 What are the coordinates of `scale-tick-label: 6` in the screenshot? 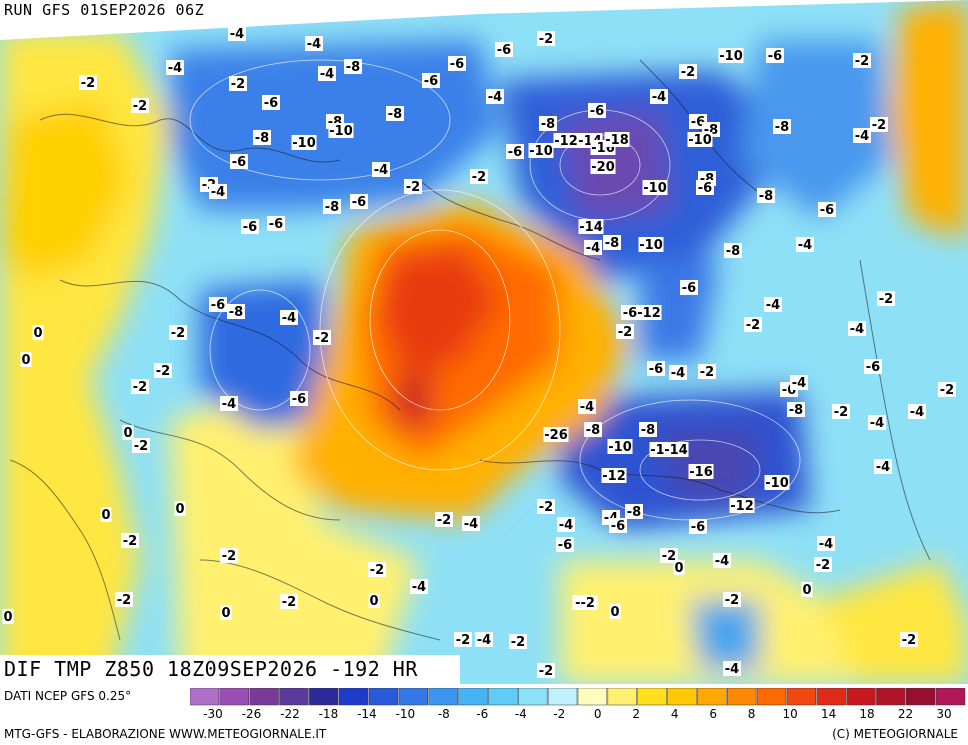 It's located at (713, 714).